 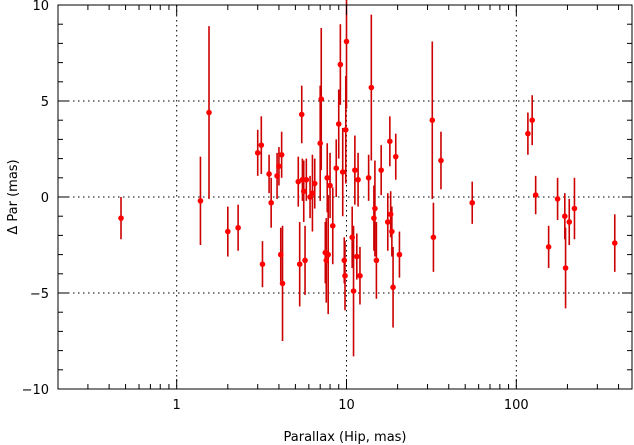 What do you see at coordinates (40, 7) in the screenshot?
I see `y-tick-label: 10` at bounding box center [40, 7].